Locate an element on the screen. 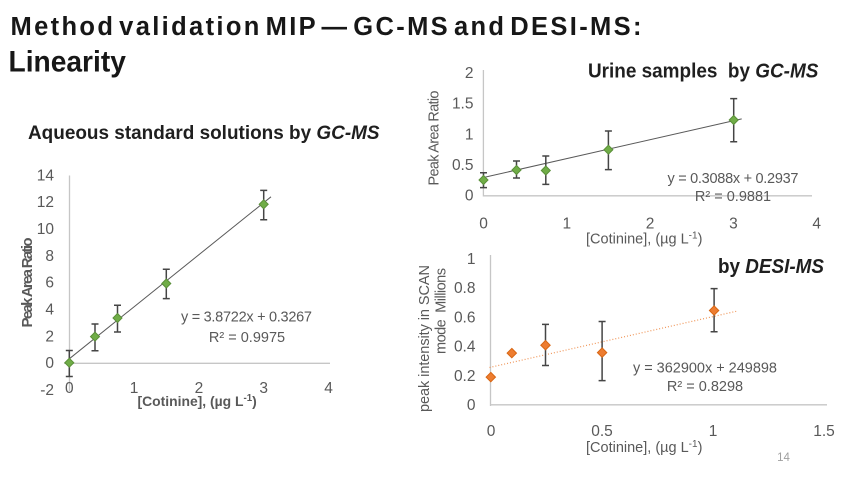 This screenshot has height=480, width=853. svg-text: y = 0.3088x + 0.2937 is located at coordinates (733, 179).